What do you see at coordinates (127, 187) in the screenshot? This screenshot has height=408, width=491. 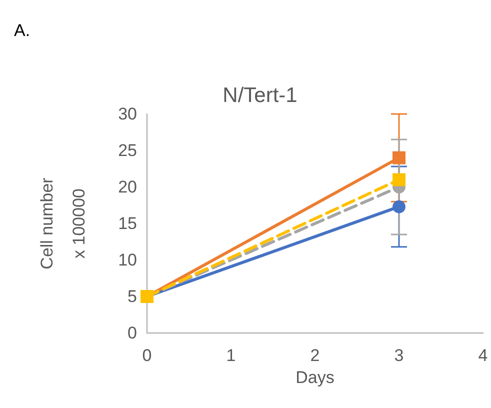 I see `y-tick-label: 20` at bounding box center [127, 187].